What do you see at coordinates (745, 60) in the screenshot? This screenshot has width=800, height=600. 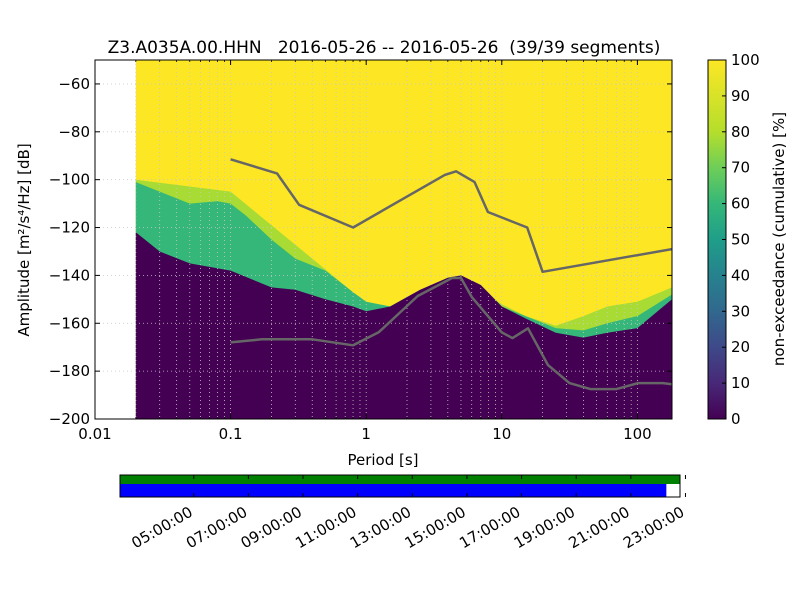 I see `colorbar-tick-label: 100` at bounding box center [745, 60].